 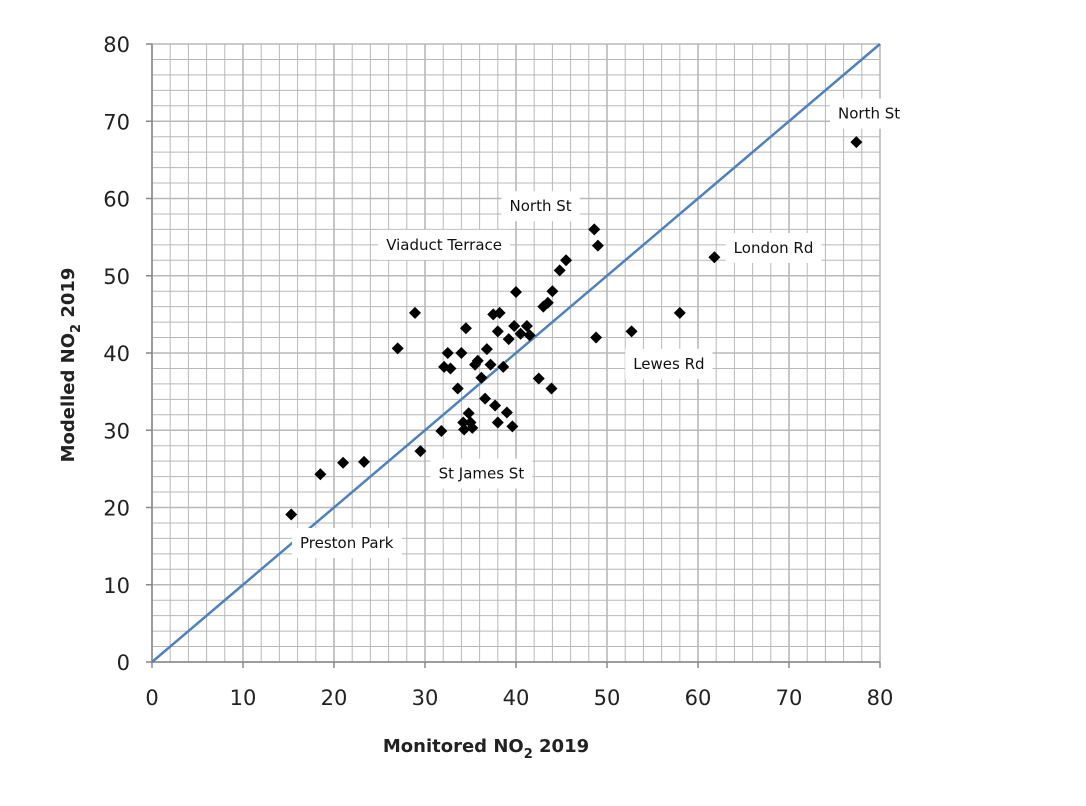 What do you see at coordinates (698, 698) in the screenshot?
I see `x-tick-label: 60` at bounding box center [698, 698].